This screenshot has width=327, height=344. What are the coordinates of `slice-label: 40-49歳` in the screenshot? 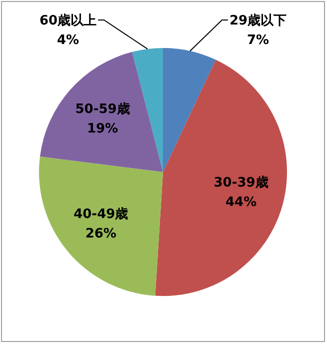 It's located at (101, 214).